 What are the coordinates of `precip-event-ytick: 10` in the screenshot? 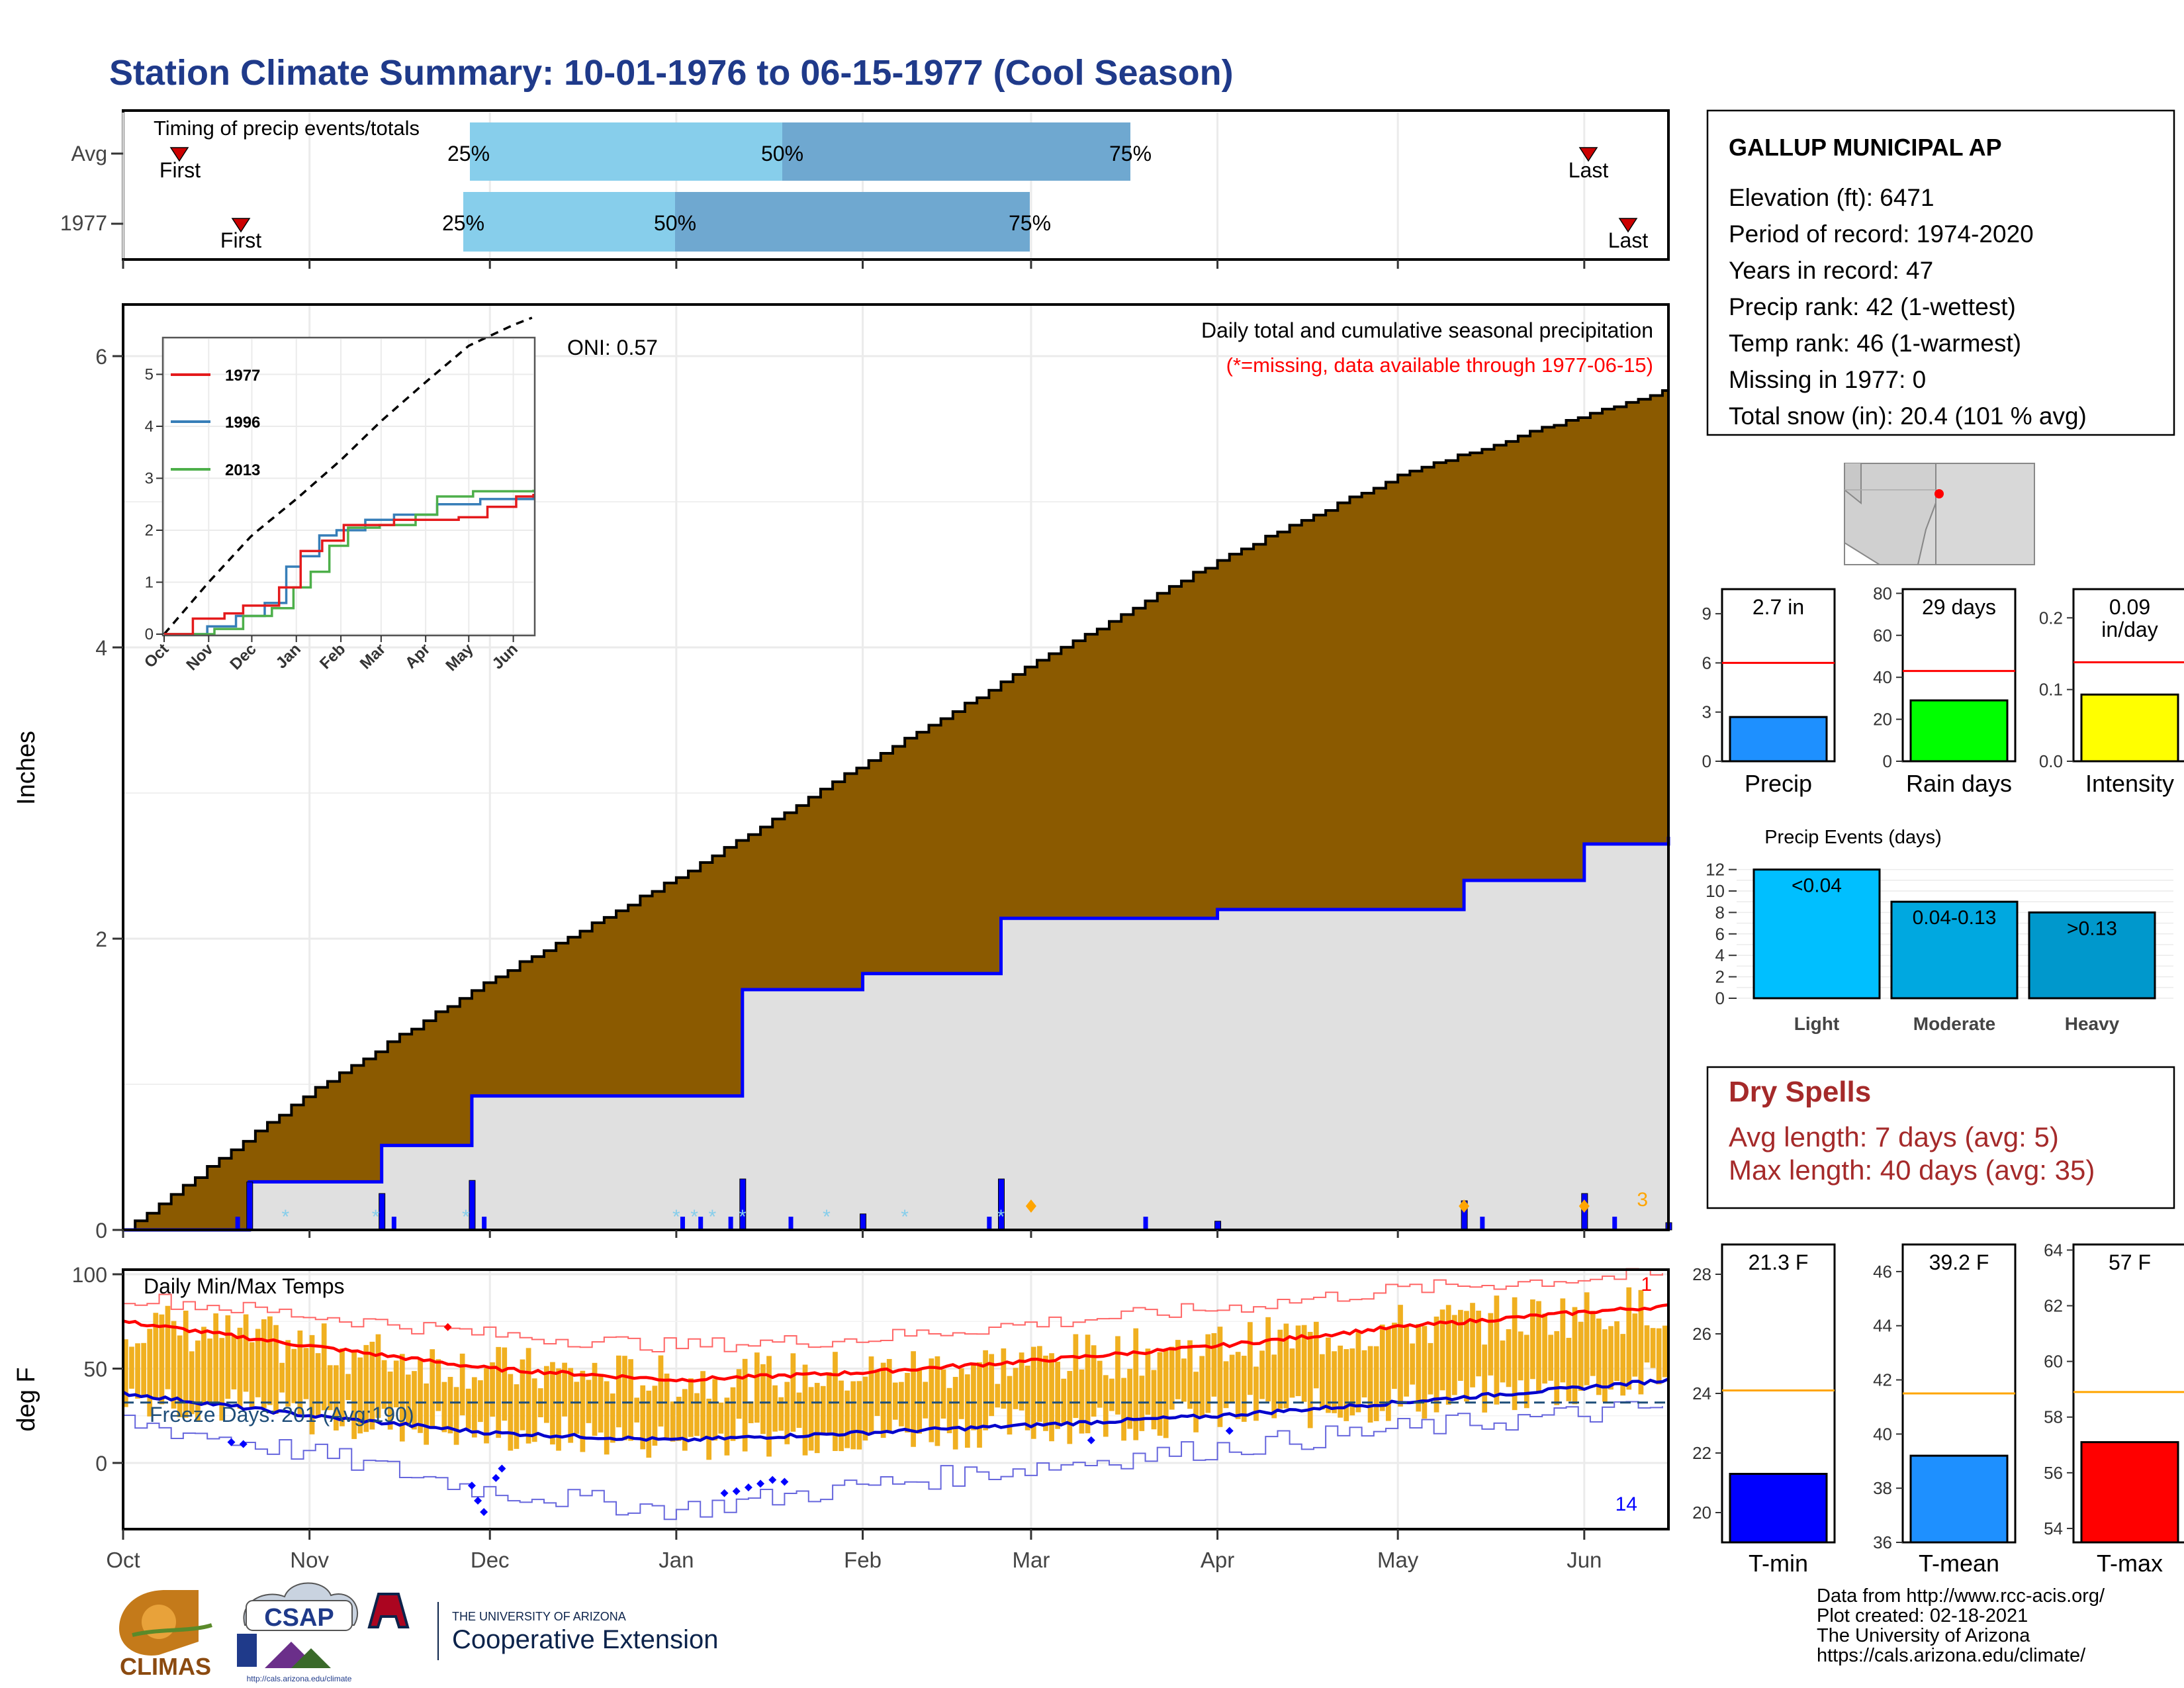 It's located at (1715, 891).